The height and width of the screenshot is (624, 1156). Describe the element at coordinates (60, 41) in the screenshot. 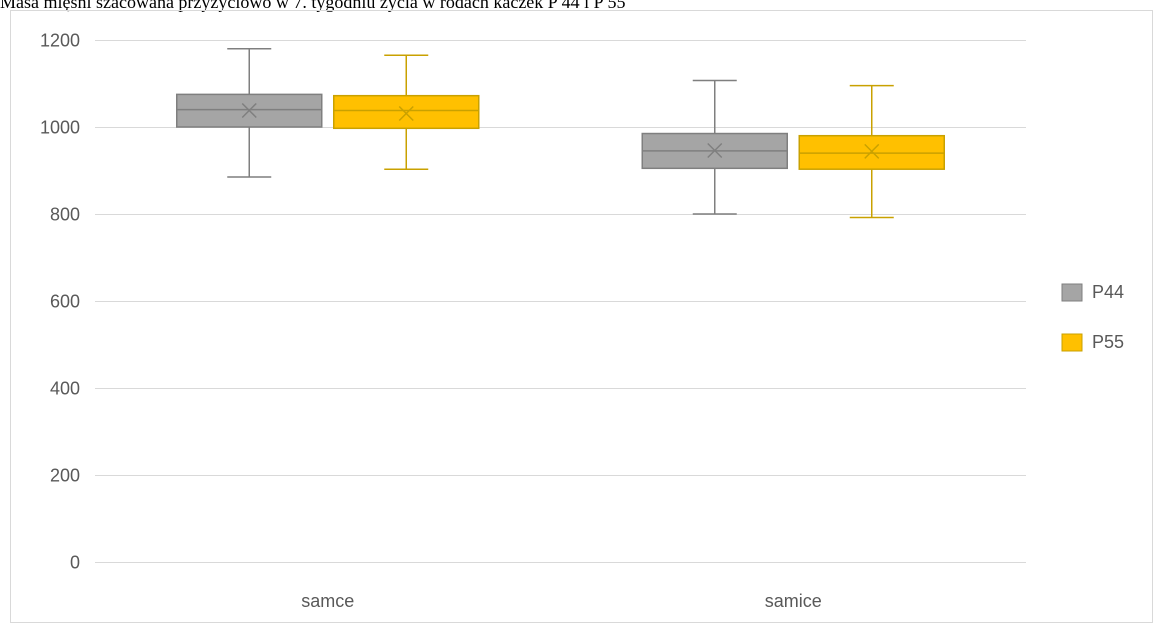

I see `y-tick-label-1200: 1200` at that location.